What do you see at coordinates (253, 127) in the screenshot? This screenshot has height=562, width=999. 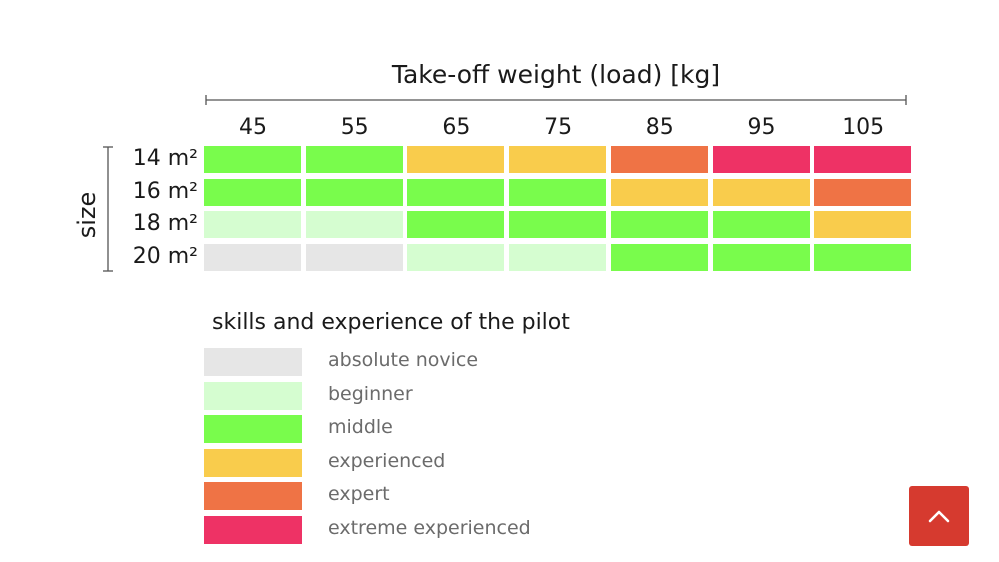 I see `x-tick-label: 45` at bounding box center [253, 127].